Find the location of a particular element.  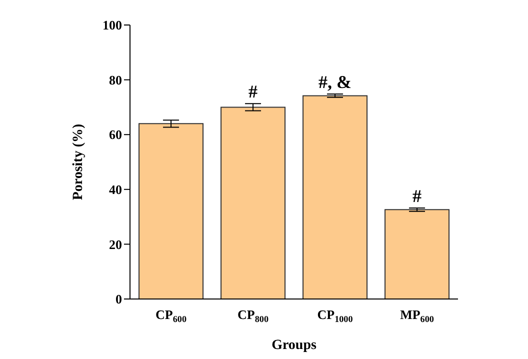

y-tick-label: 0 is located at coordinates (119, 299).